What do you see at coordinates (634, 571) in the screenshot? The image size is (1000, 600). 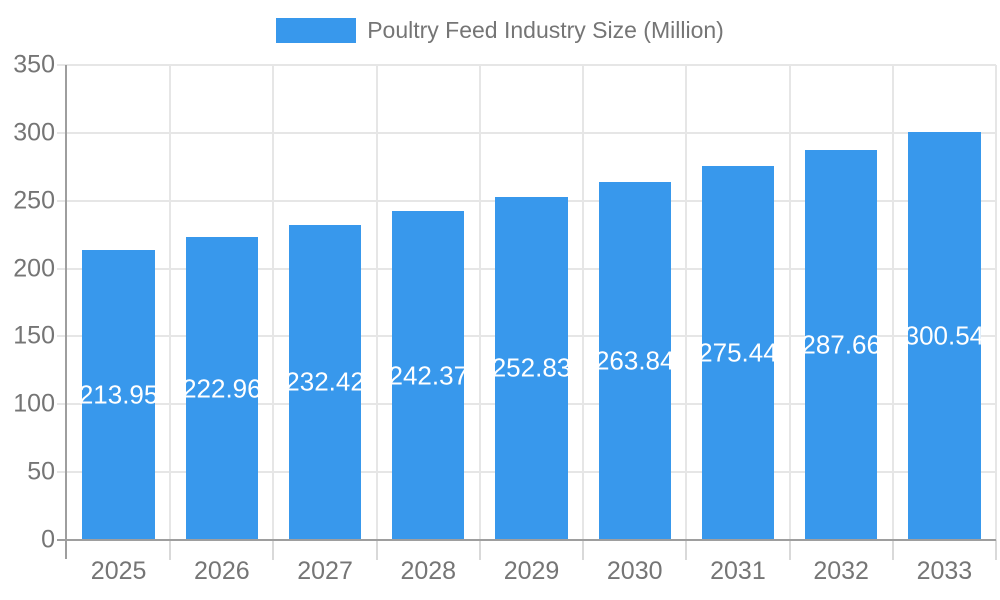 I see `x-axis-label: 2030` at bounding box center [634, 571].